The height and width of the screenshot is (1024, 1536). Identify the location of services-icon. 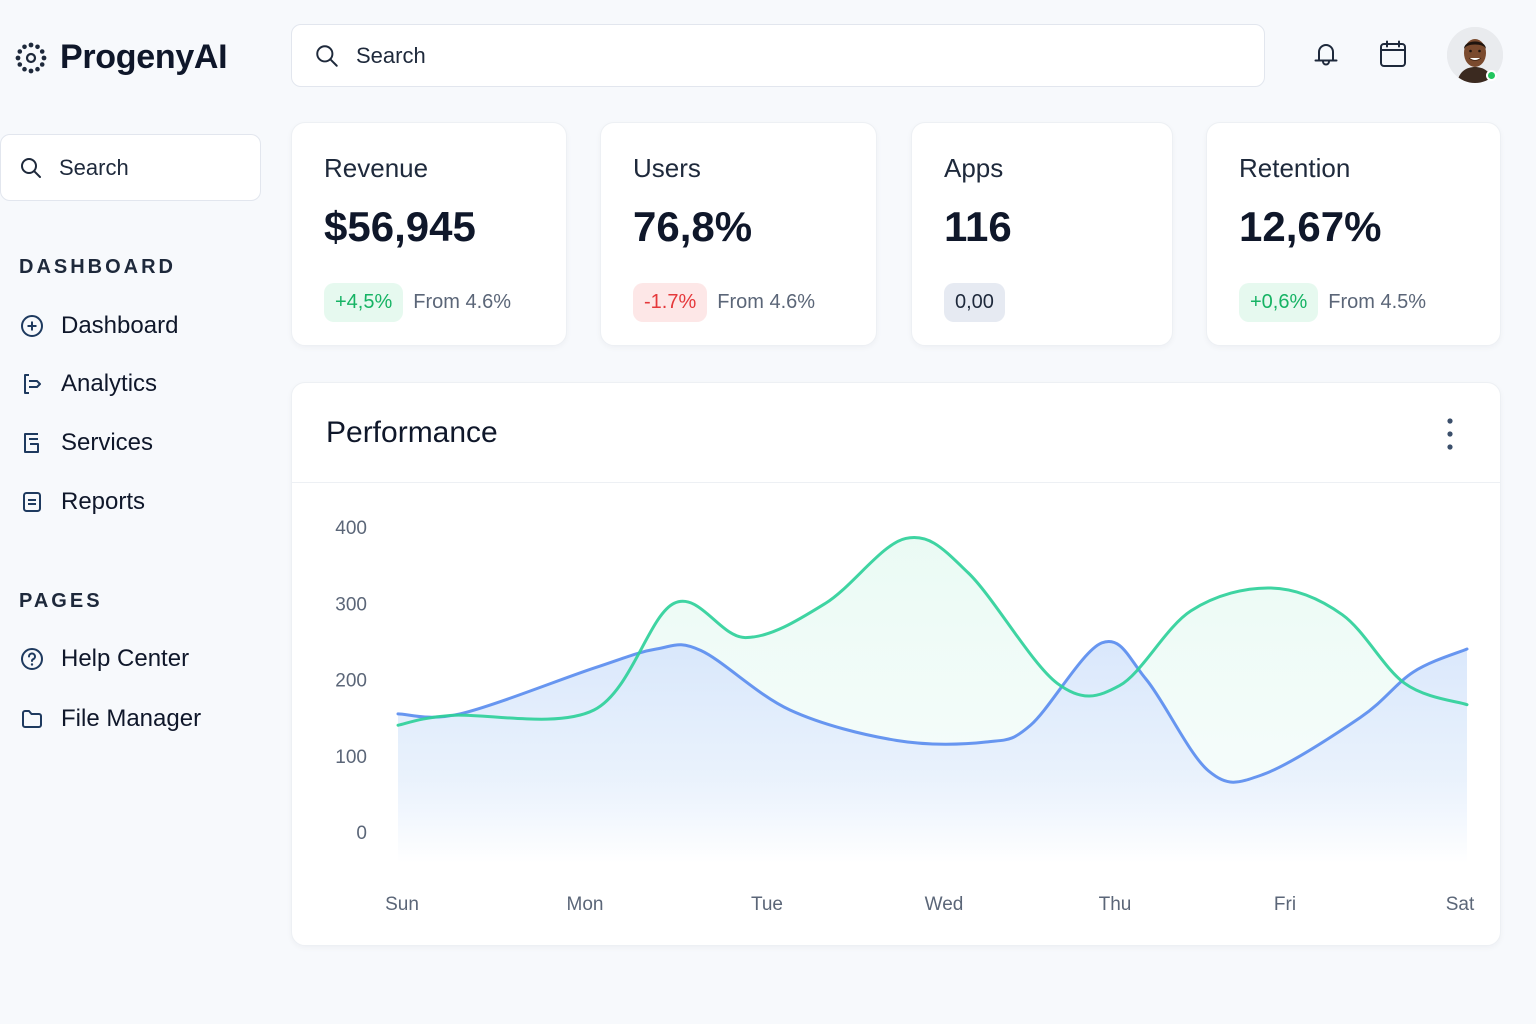
(31, 443).